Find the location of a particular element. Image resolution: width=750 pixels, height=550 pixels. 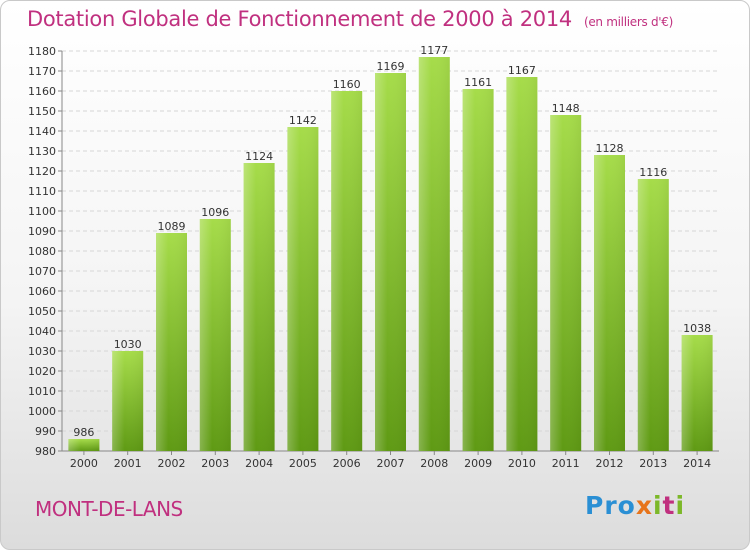

proxiti-logo: Proxiti is located at coordinates (635, 505).